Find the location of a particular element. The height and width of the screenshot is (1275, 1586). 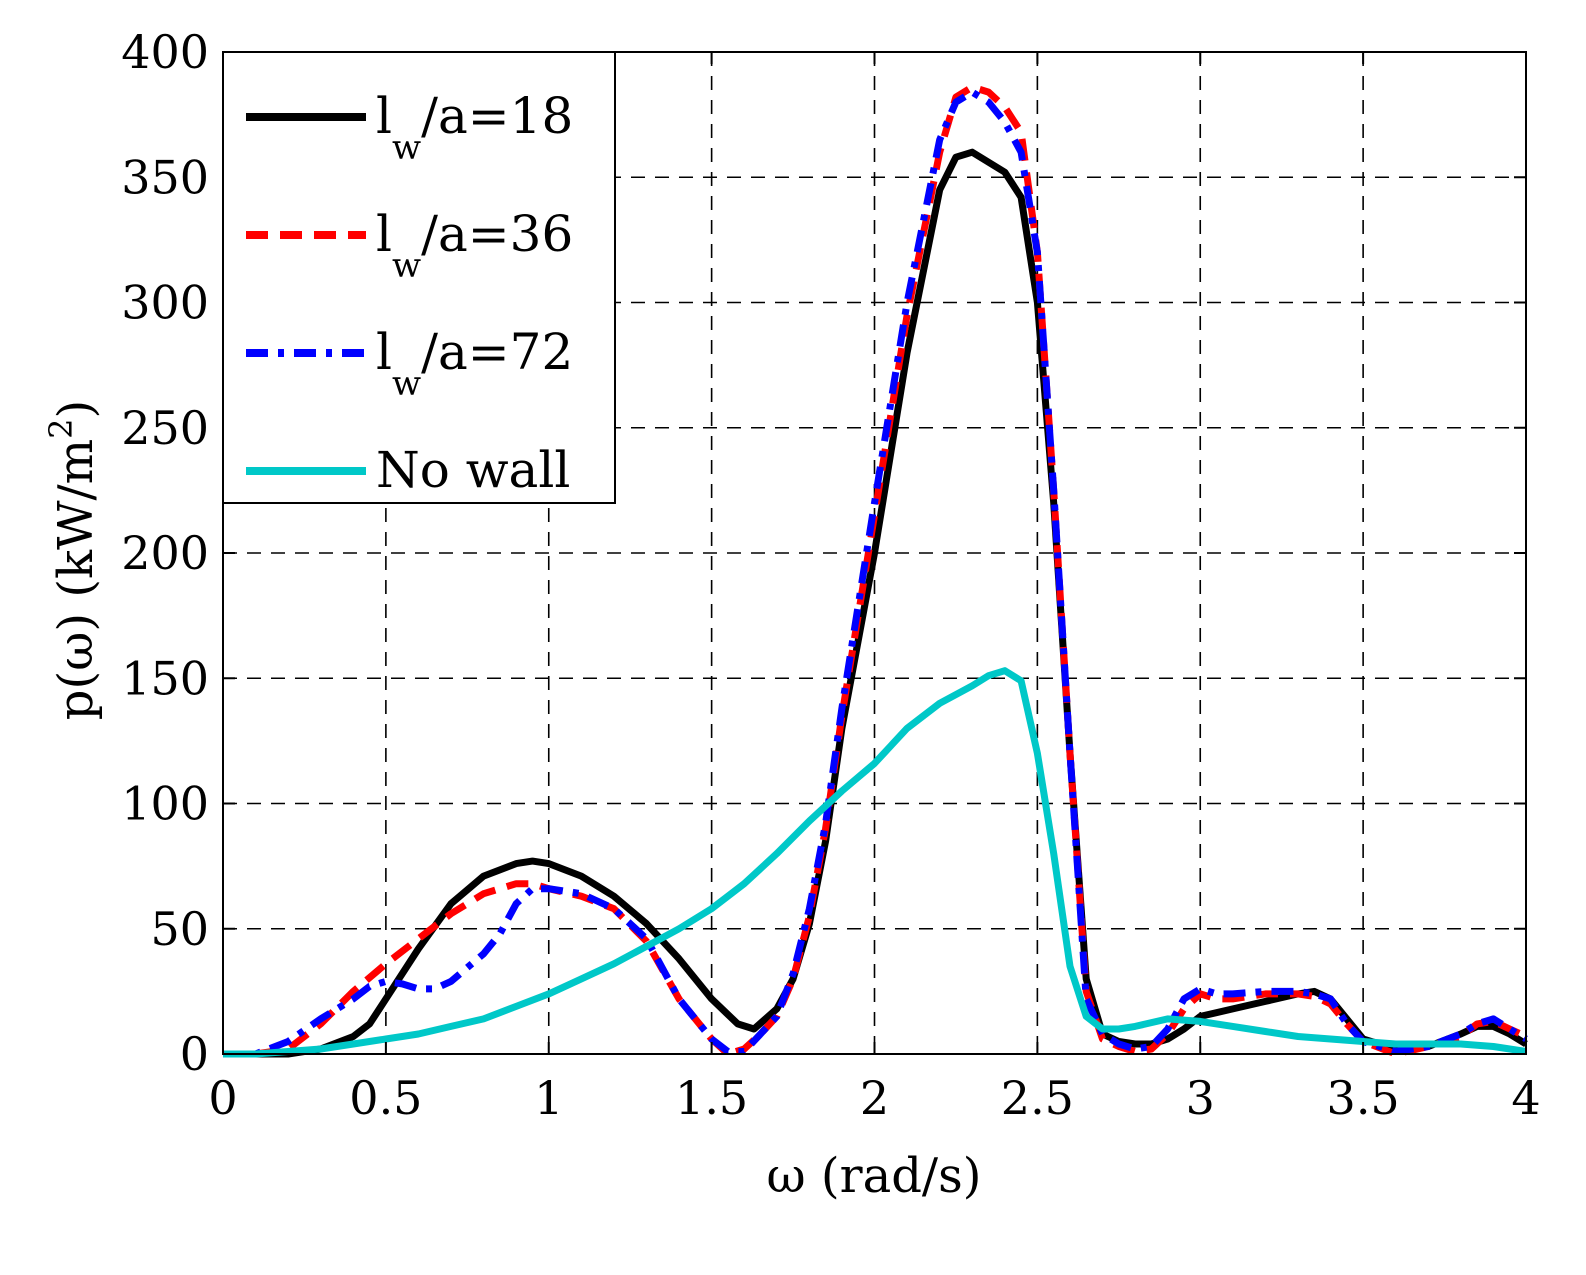

y-axis-title-close: ) is located at coordinates (76, 409).